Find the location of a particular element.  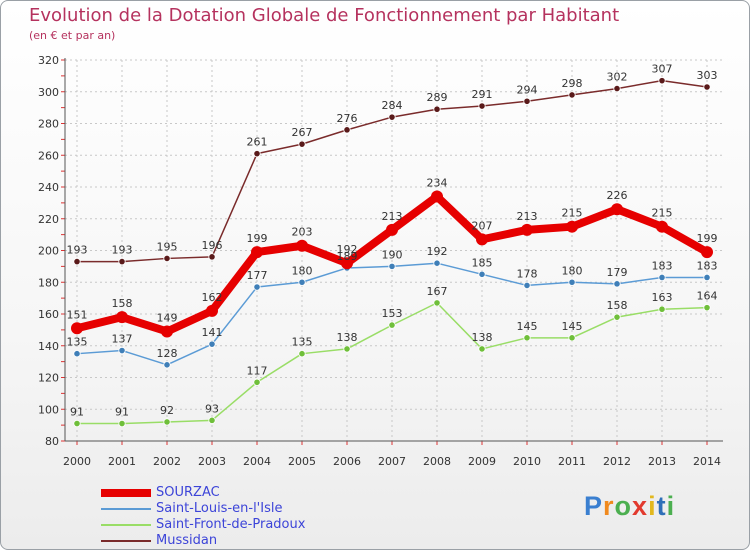

data-label-2: 135 is located at coordinates (302, 342).